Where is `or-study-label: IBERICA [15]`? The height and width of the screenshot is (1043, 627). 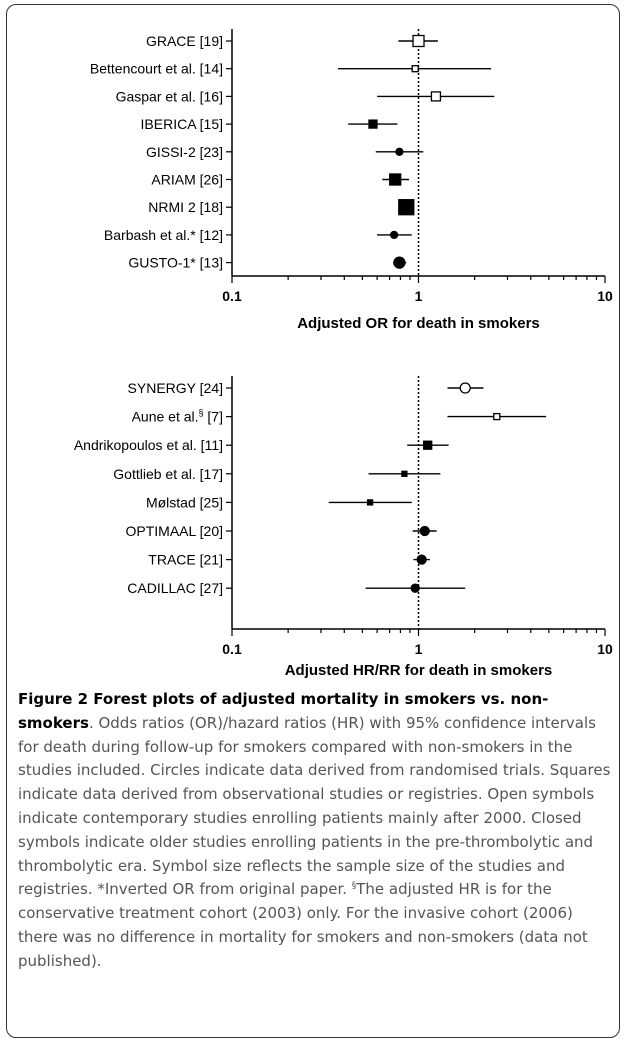 or-study-label: IBERICA [15] is located at coordinates (182, 124).